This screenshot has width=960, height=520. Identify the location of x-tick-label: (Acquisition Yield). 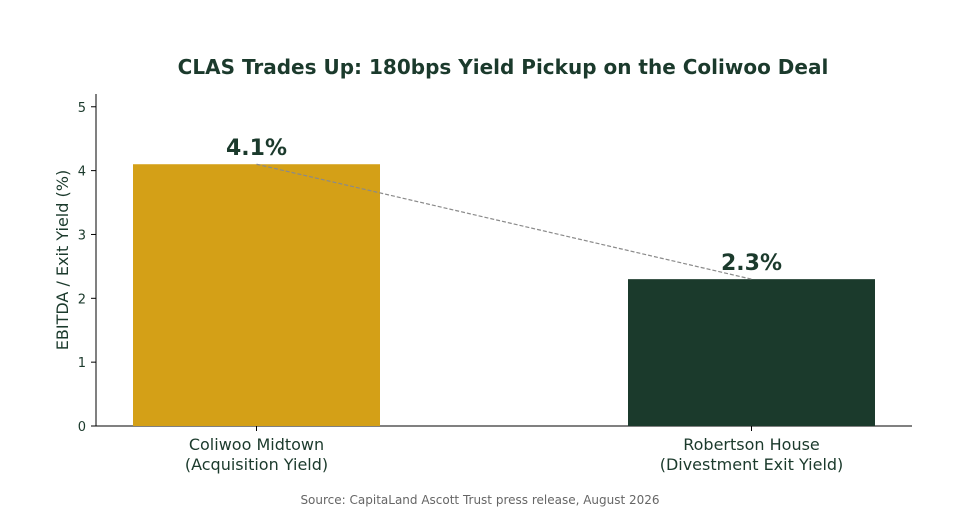
(256, 464).